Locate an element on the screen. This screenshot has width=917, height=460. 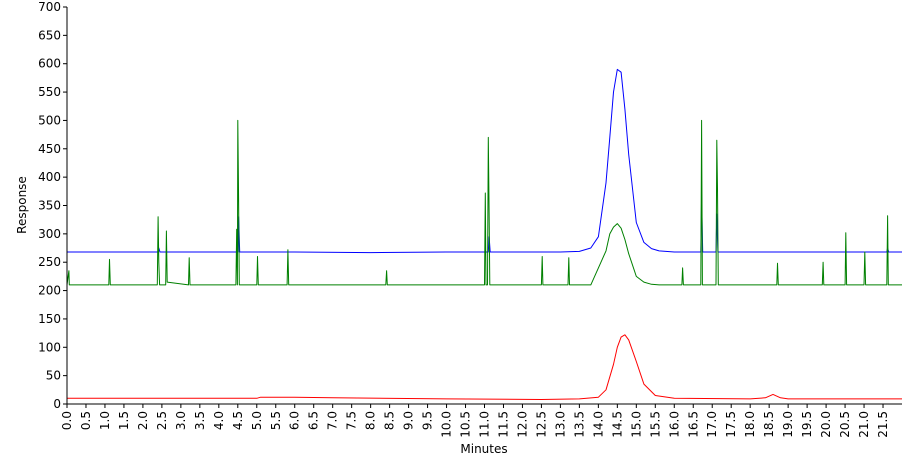
y-tick-label: 300 is located at coordinates (49, 234).